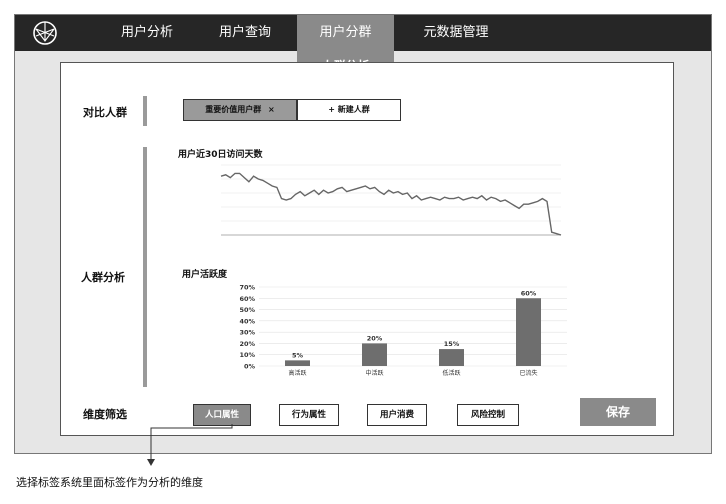 The width and height of the screenshot is (726, 504). I want to click on visit-days-chart-title: 用户近30日访问天数, so click(220, 155).